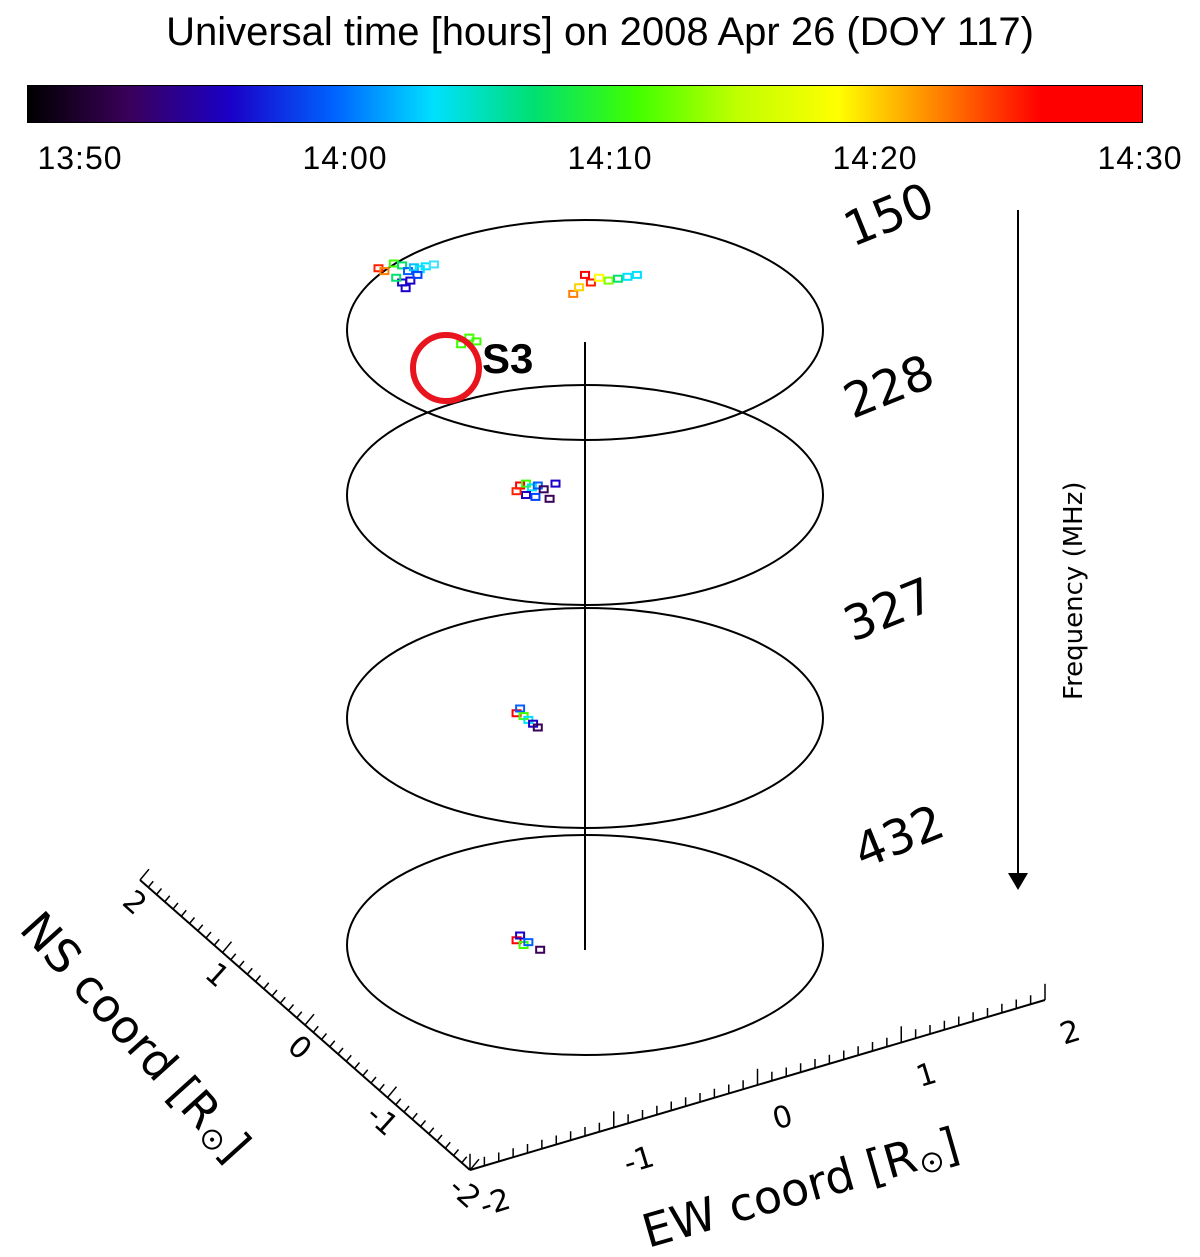 The image size is (1200, 1257). I want to click on ew-axis-title-text: EW coord [R, so click(779, 1193).